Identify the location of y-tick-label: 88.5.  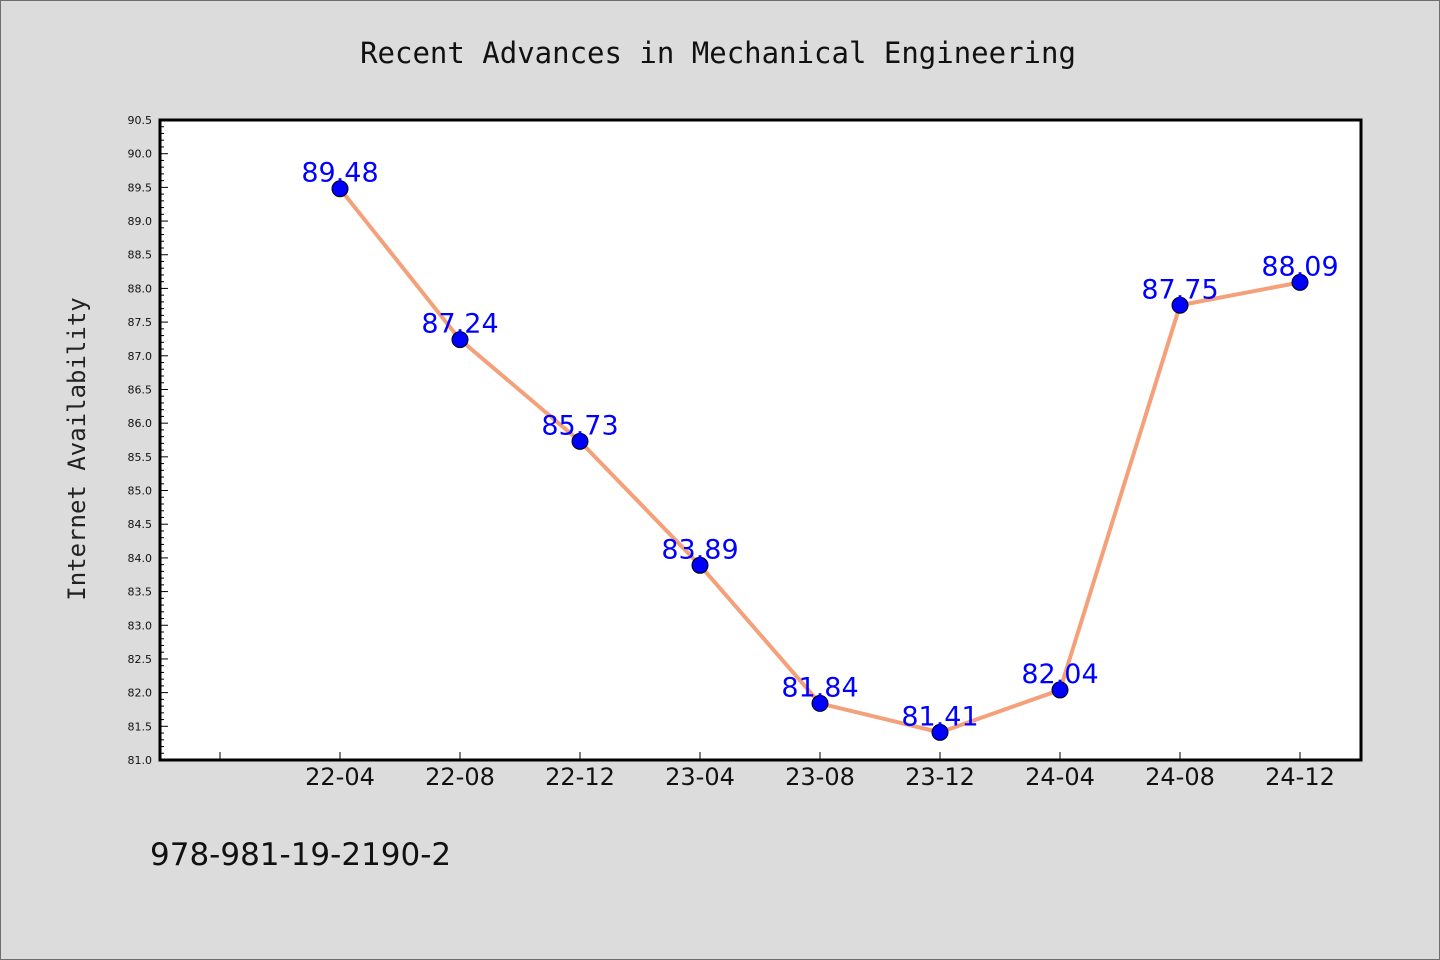
(140, 255).